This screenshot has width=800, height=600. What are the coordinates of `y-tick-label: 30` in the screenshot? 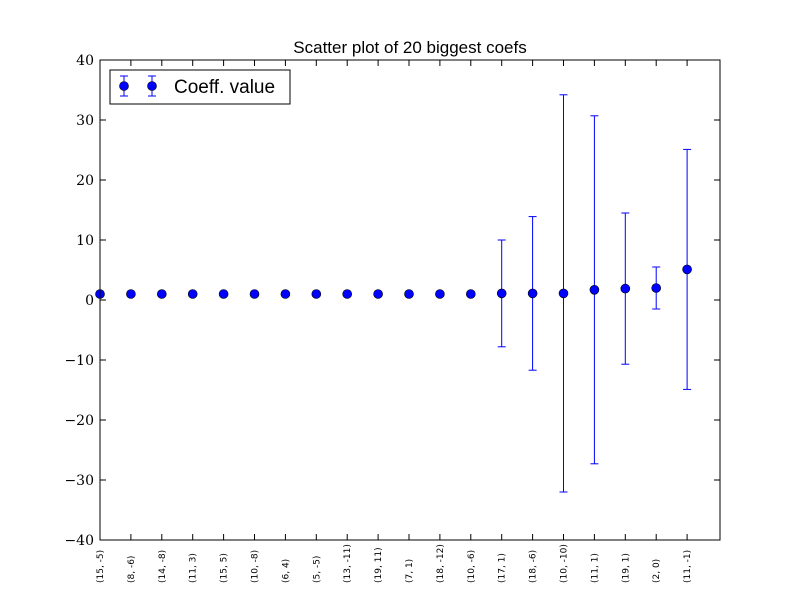 It's located at (85, 121).